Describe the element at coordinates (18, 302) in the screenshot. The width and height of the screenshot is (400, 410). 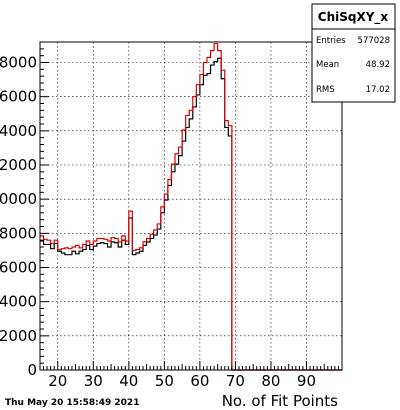
I see `y-tick-label: 4000` at that location.